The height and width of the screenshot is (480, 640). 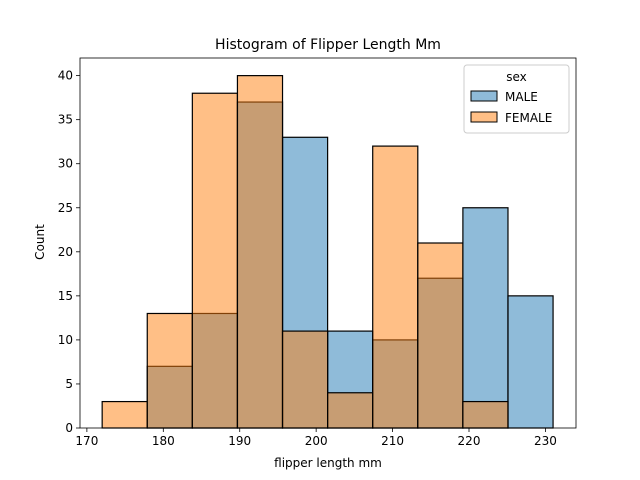 I want to click on x-tick-label-200: 200, so click(x=316, y=441).